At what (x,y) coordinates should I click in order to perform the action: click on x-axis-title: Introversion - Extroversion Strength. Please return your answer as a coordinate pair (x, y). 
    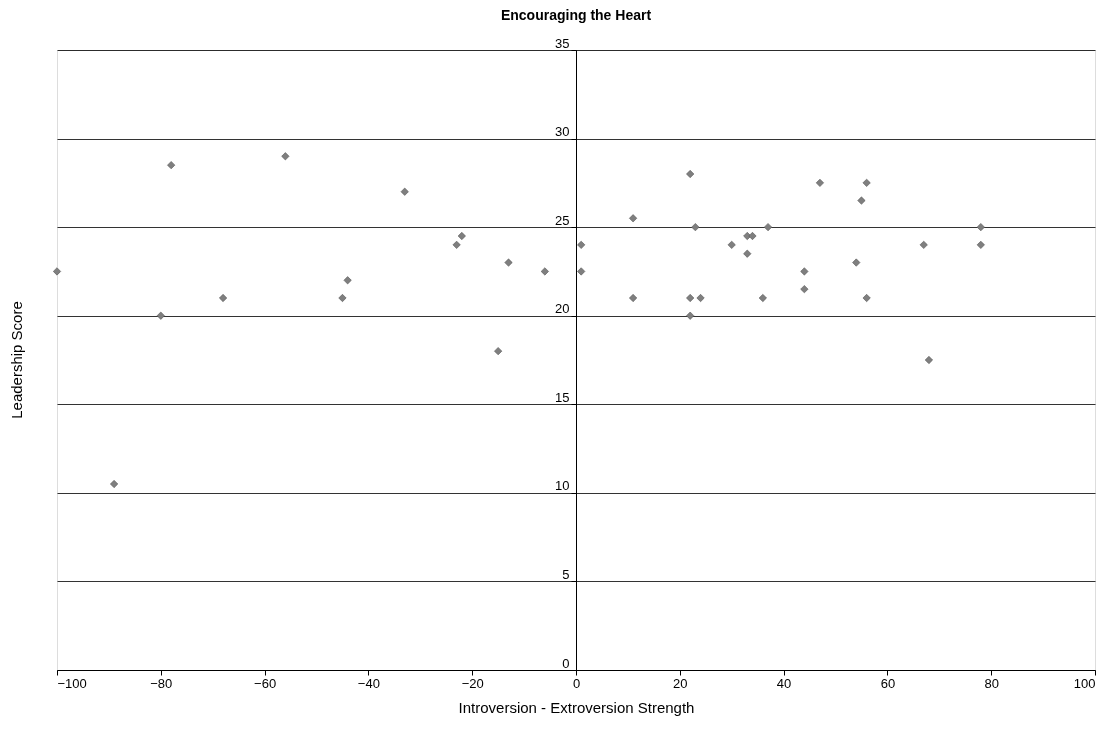
    Looking at the image, I should click on (576, 707).